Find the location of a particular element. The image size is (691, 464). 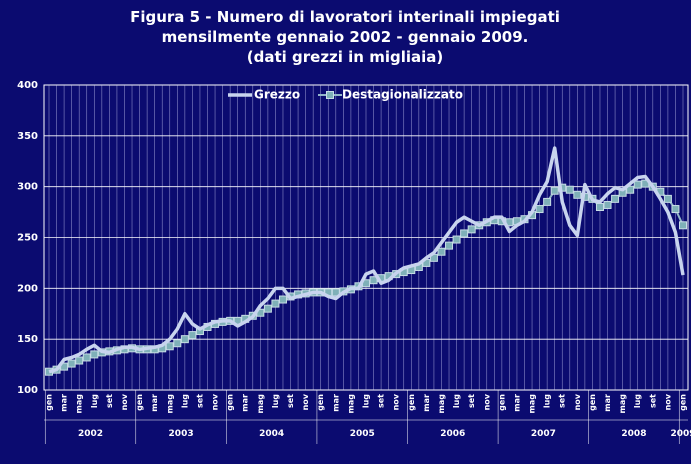

year-label: 2006 is located at coordinates (452, 434).